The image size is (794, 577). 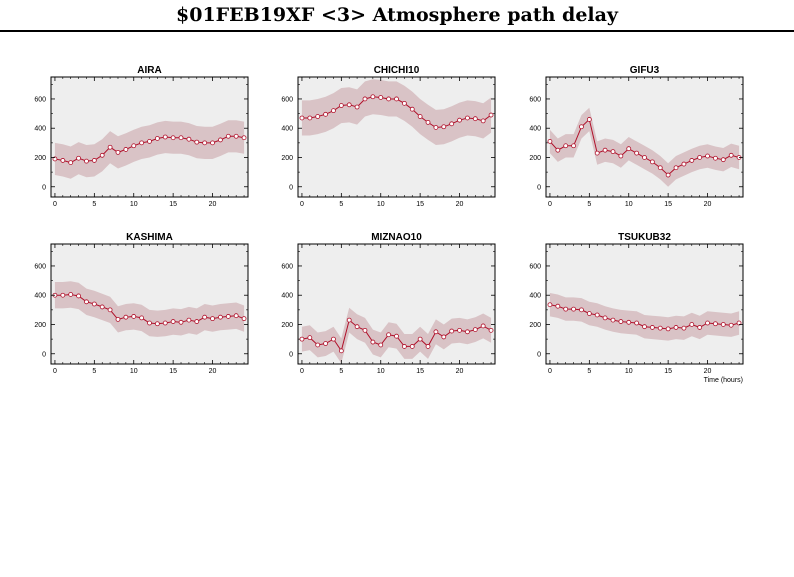 What do you see at coordinates (723, 380) in the screenshot?
I see `x-axis-label: Time (hours)` at bounding box center [723, 380].